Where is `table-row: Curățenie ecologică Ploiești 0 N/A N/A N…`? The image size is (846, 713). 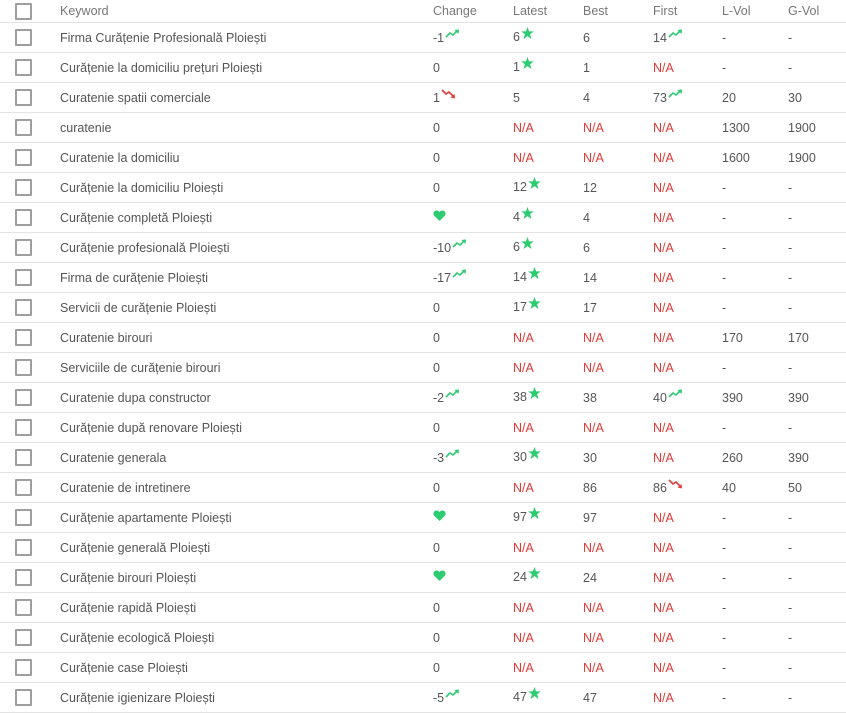
table-row: Curățenie ecologică Ploiești 0 N/A N/A N… is located at coordinates (423, 638).